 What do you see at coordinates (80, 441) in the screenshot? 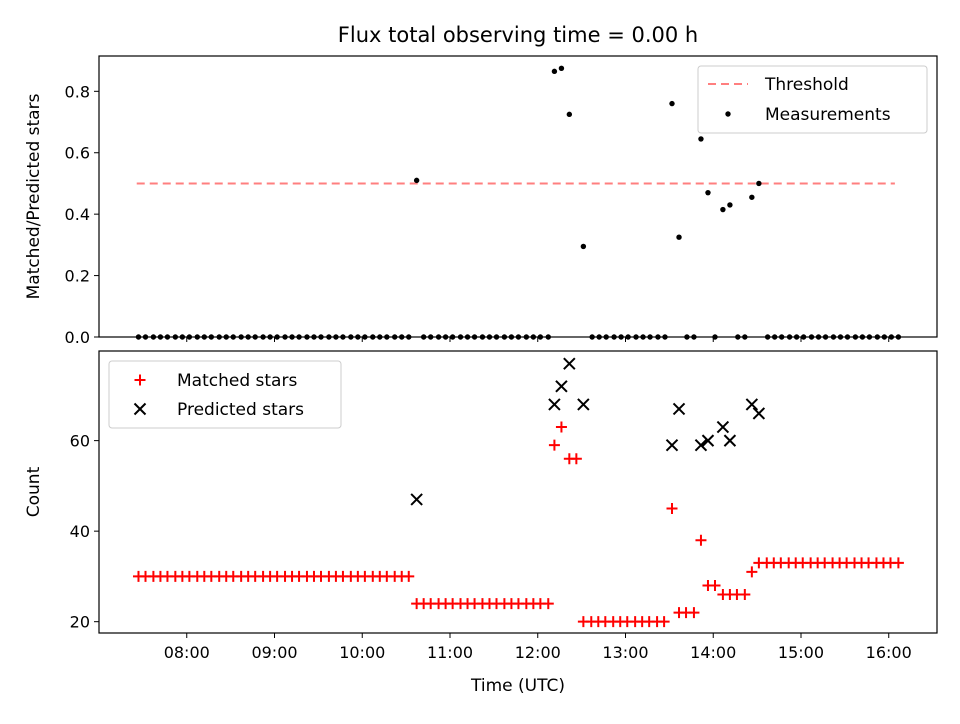
I see `y-tick-label: 60` at bounding box center [80, 441].